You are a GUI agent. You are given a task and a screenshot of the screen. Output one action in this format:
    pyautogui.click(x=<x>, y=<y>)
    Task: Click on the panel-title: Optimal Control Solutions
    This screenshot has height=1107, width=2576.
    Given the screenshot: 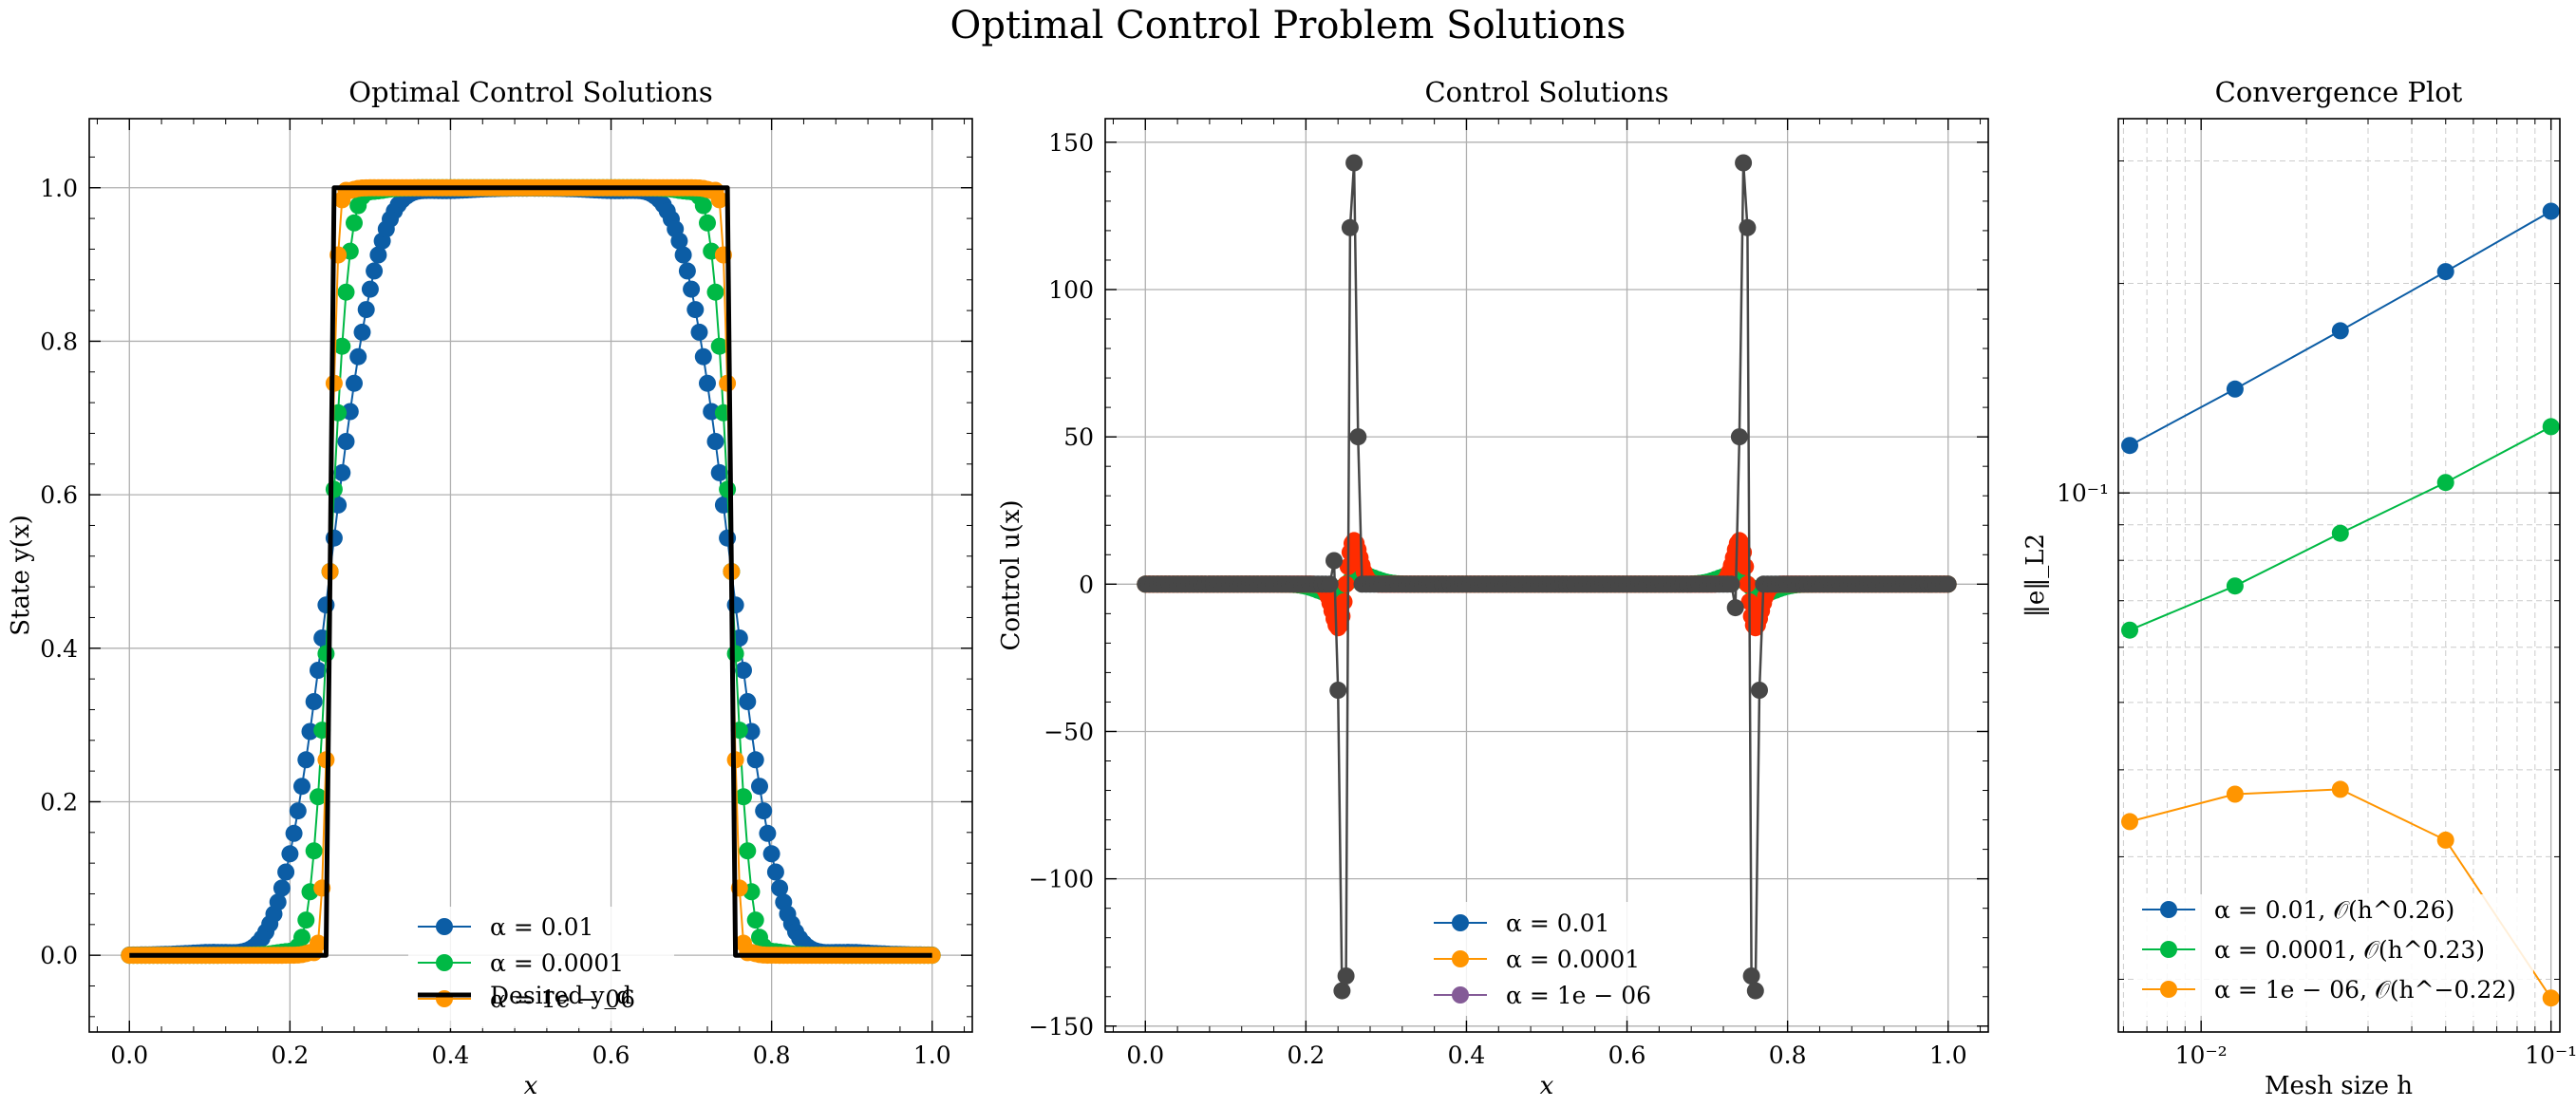 What is the action you would take?
    pyautogui.click(x=530, y=92)
    